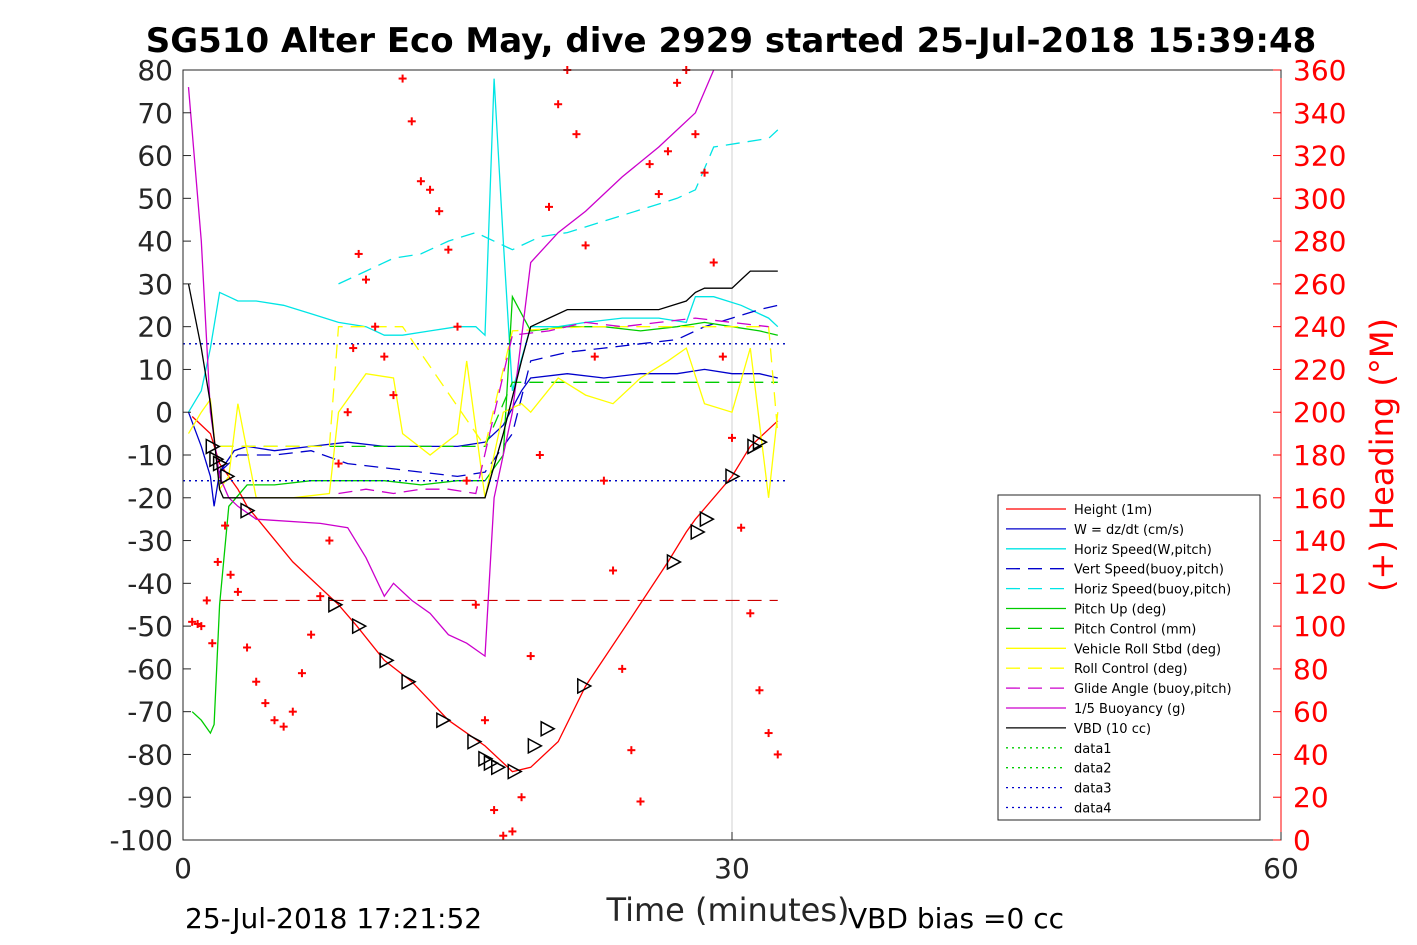  What do you see at coordinates (1319, 412) in the screenshot?
I see `right-tick-label: 200` at bounding box center [1319, 412].